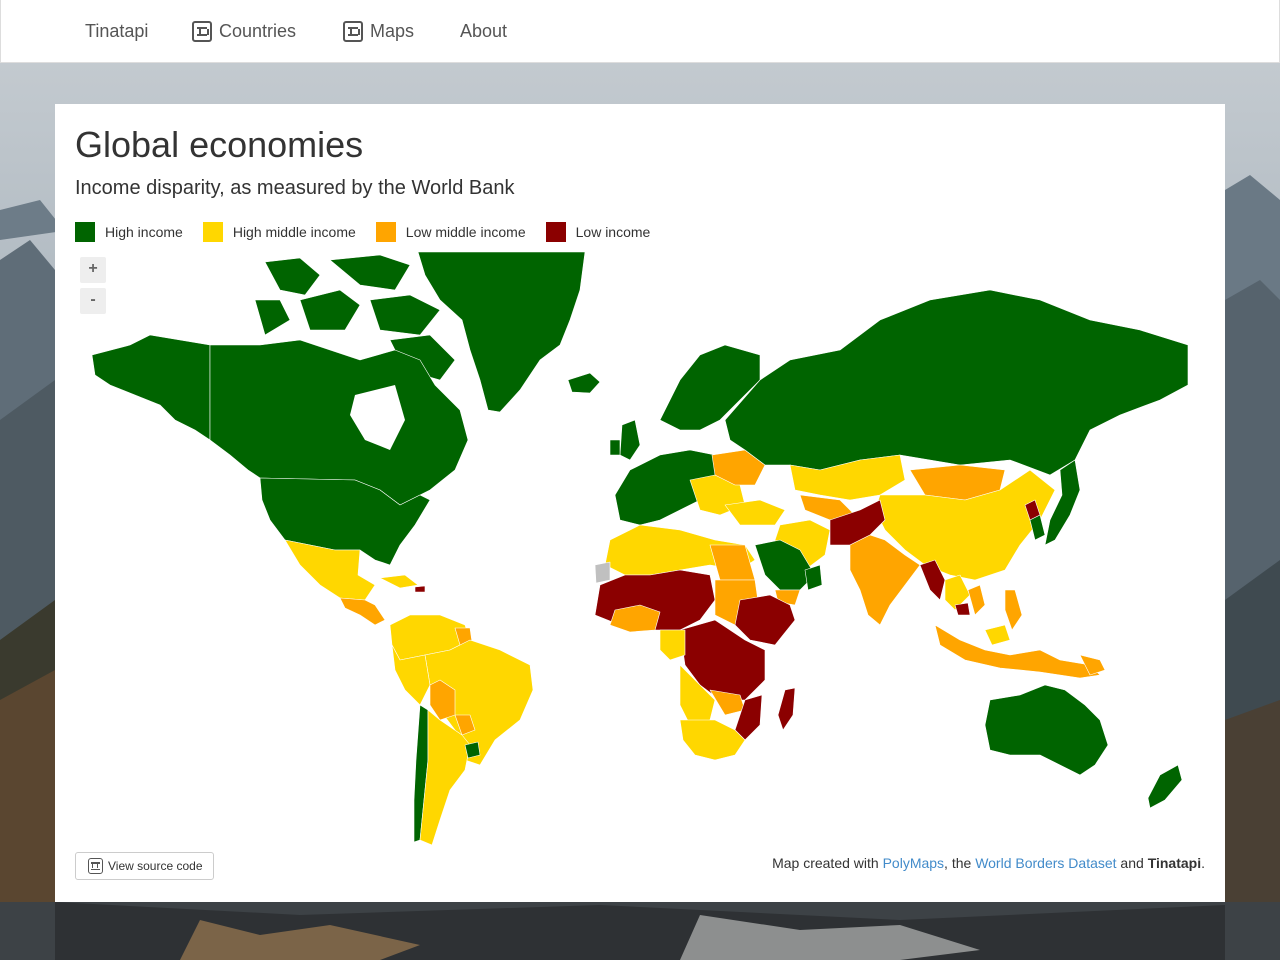 This screenshot has width=1280, height=960. What do you see at coordinates (748, 717) in the screenshot?
I see `country-mozambique` at bounding box center [748, 717].